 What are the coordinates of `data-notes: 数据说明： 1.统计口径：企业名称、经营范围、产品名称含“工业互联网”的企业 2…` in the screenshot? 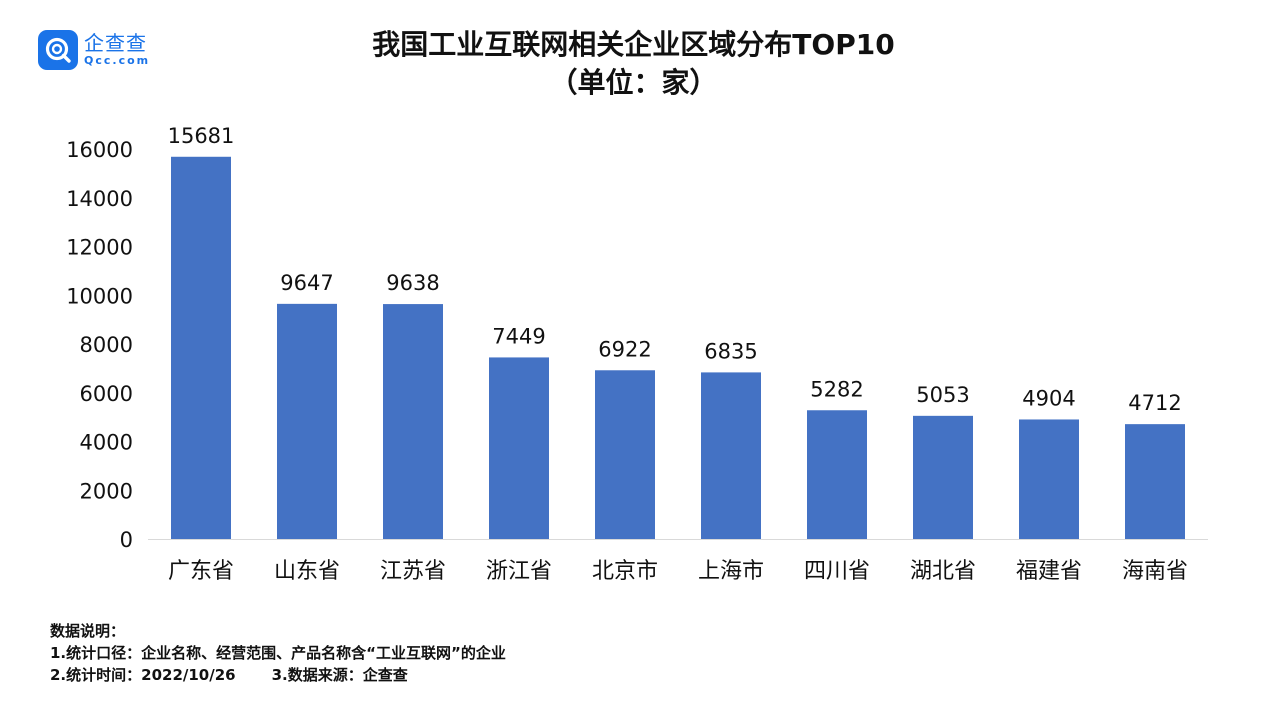 It's located at (278, 653).